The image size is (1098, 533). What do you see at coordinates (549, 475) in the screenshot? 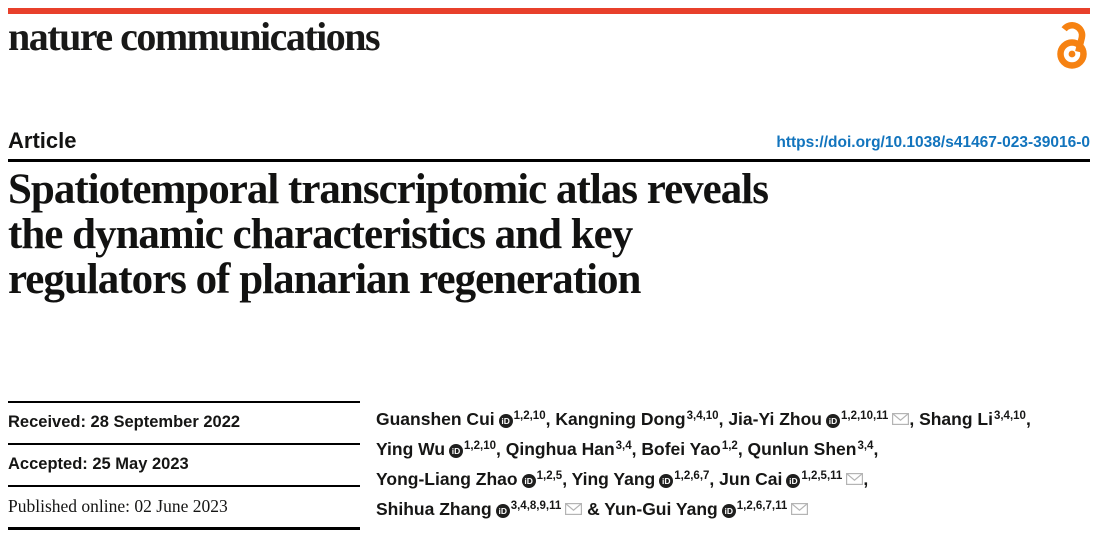
I see `affiliation-superscript: 1,2,5` at bounding box center [549, 475].